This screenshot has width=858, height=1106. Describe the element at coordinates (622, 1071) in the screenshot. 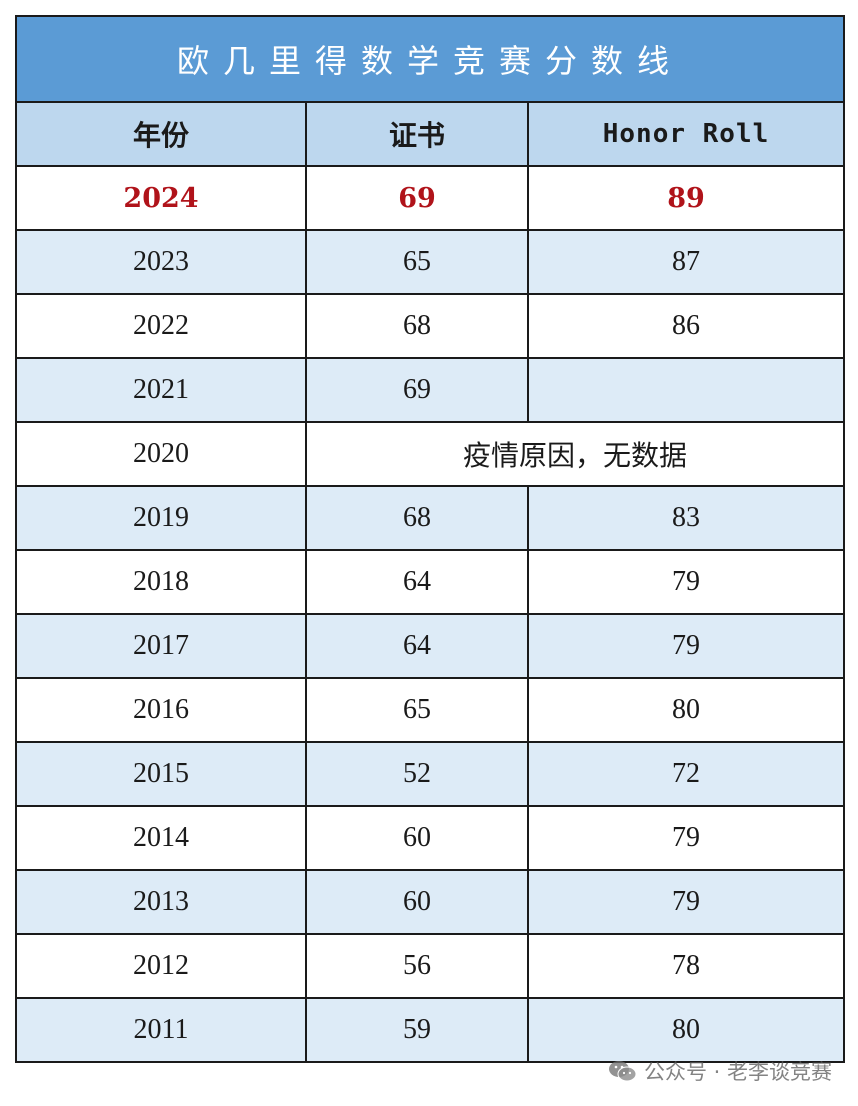

I see `wechat-icon` at that location.